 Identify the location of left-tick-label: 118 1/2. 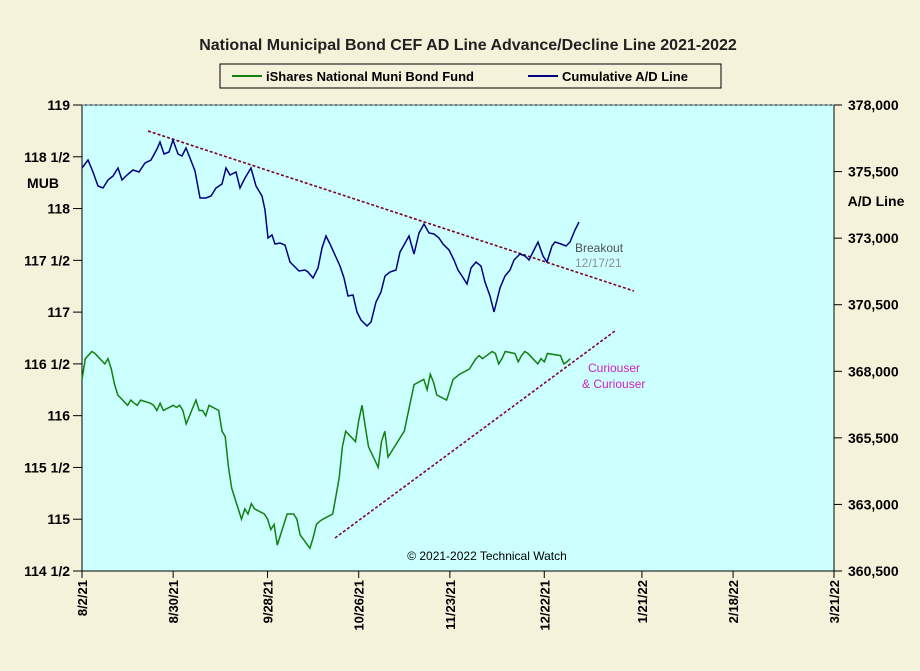
(47, 157).